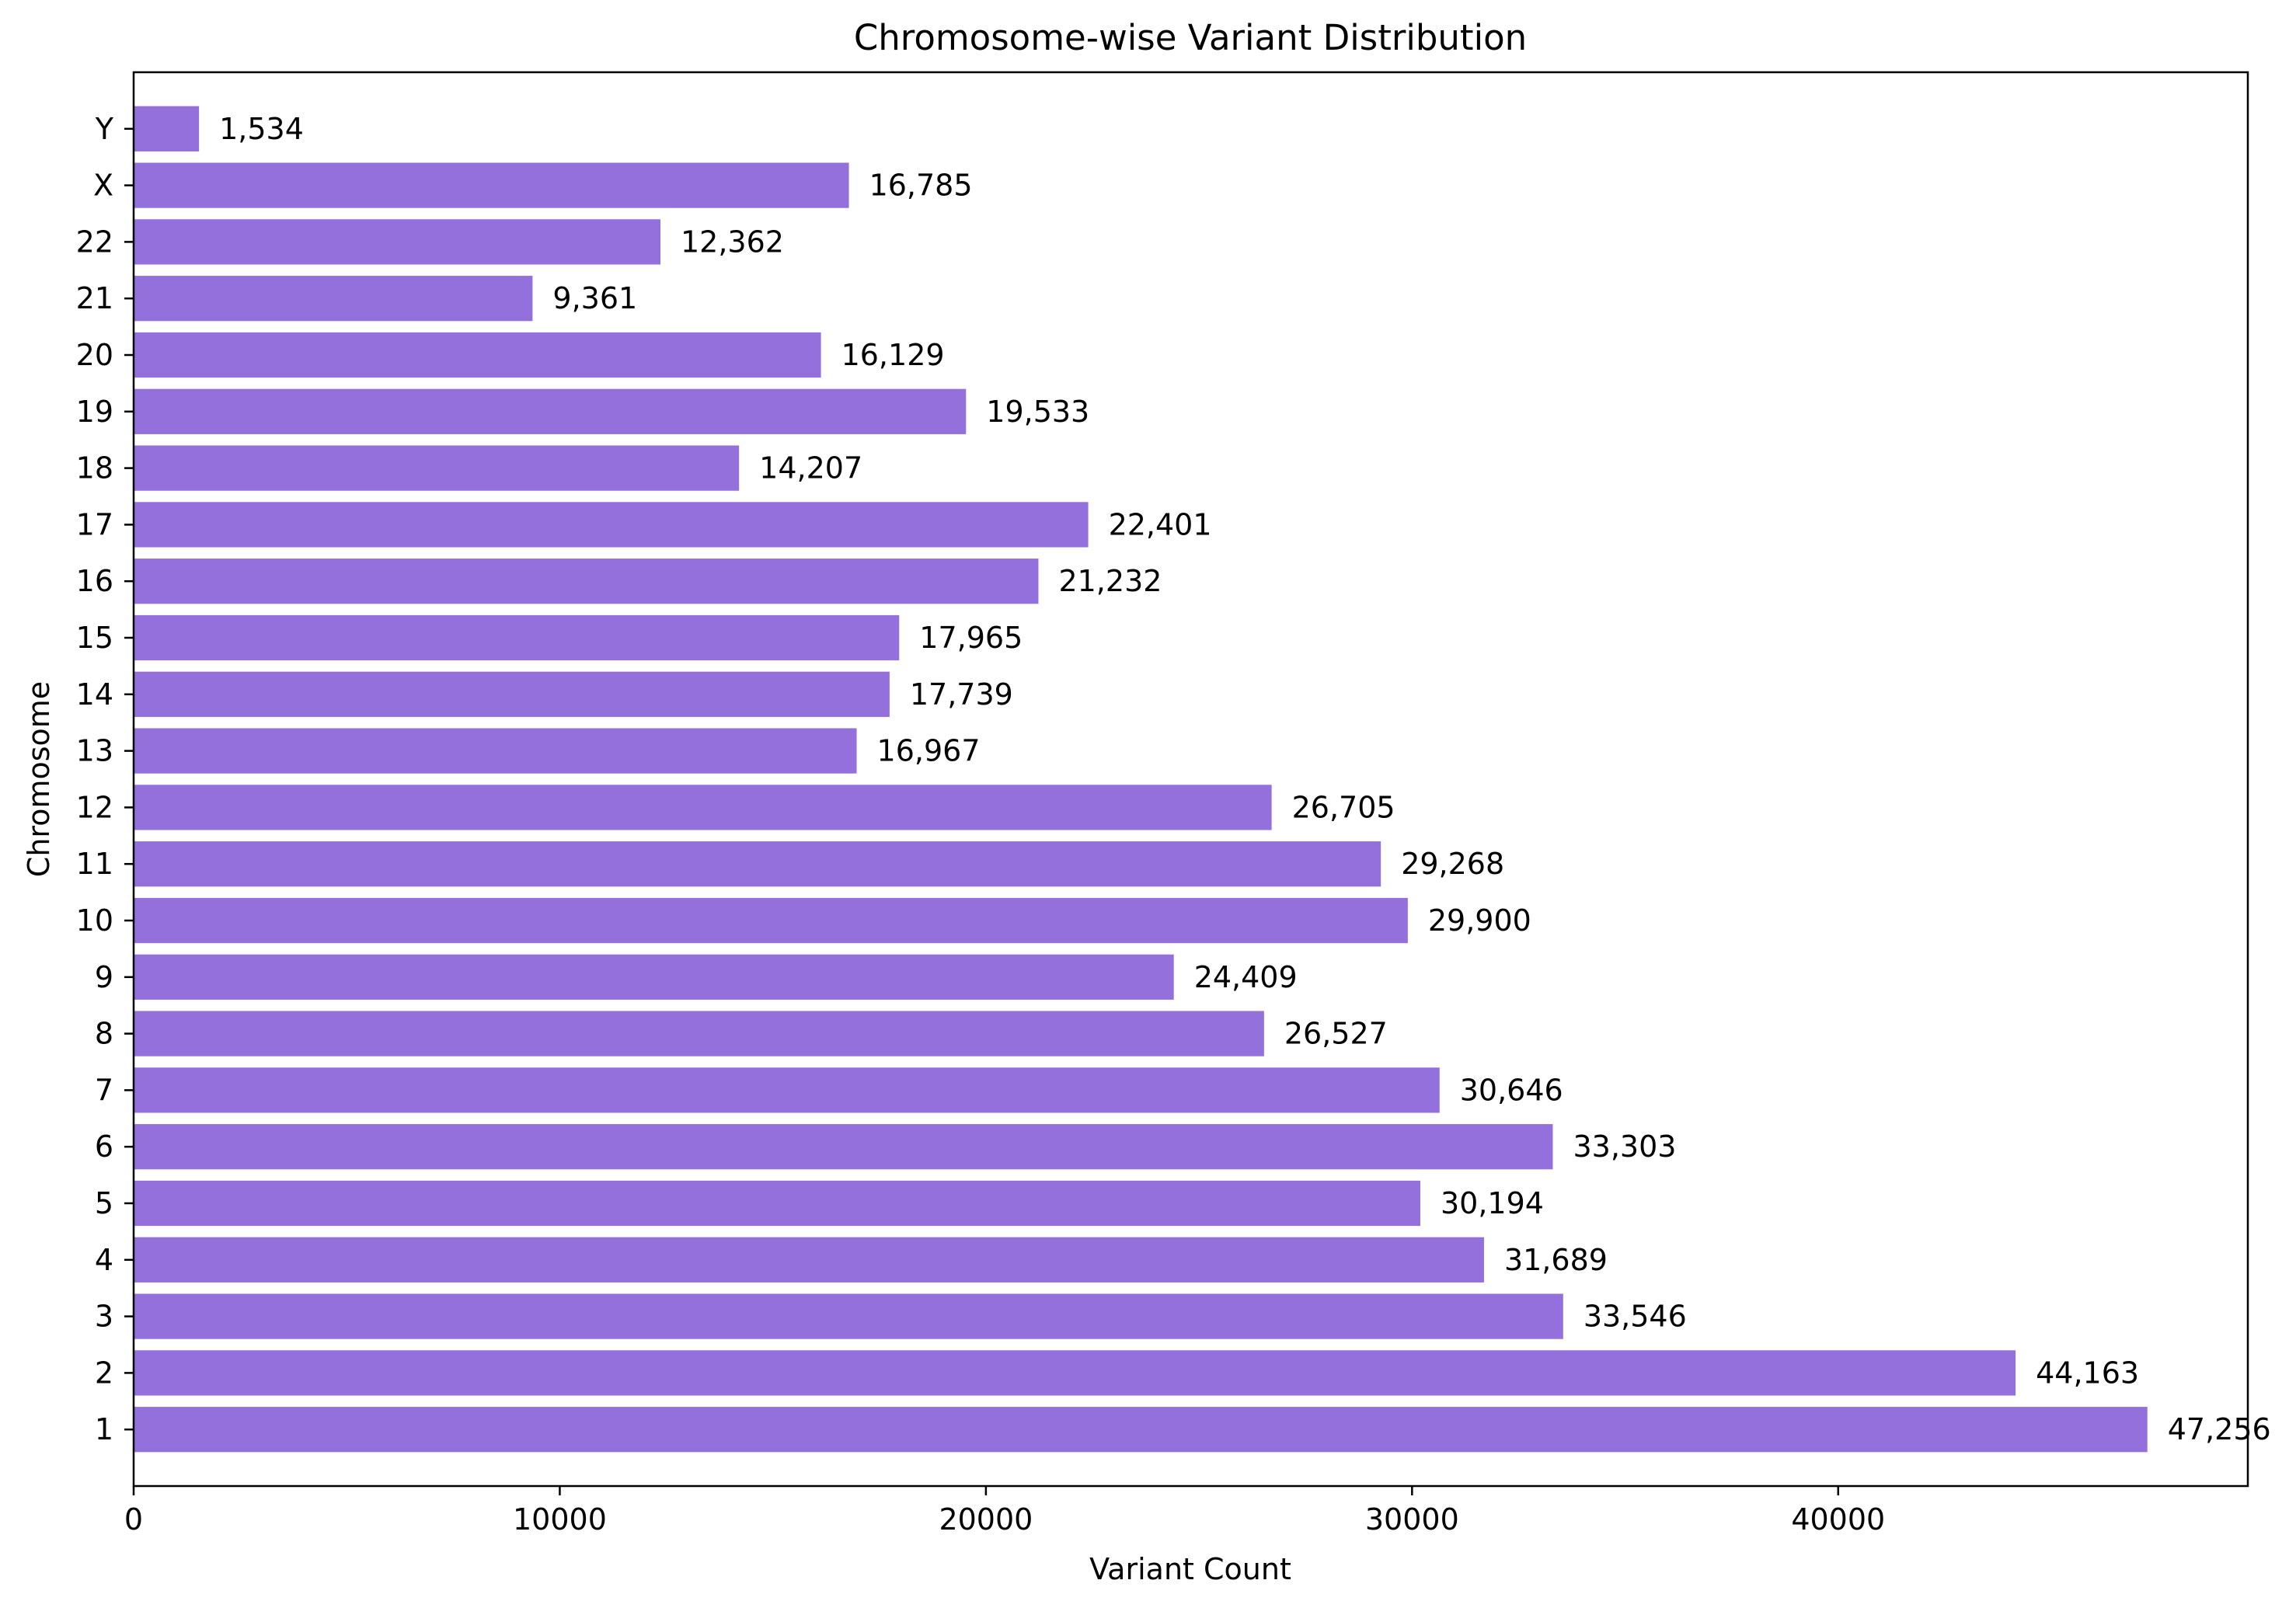  Describe the element at coordinates (986, 1519) in the screenshot. I see `x-tick-label: 20000` at that location.